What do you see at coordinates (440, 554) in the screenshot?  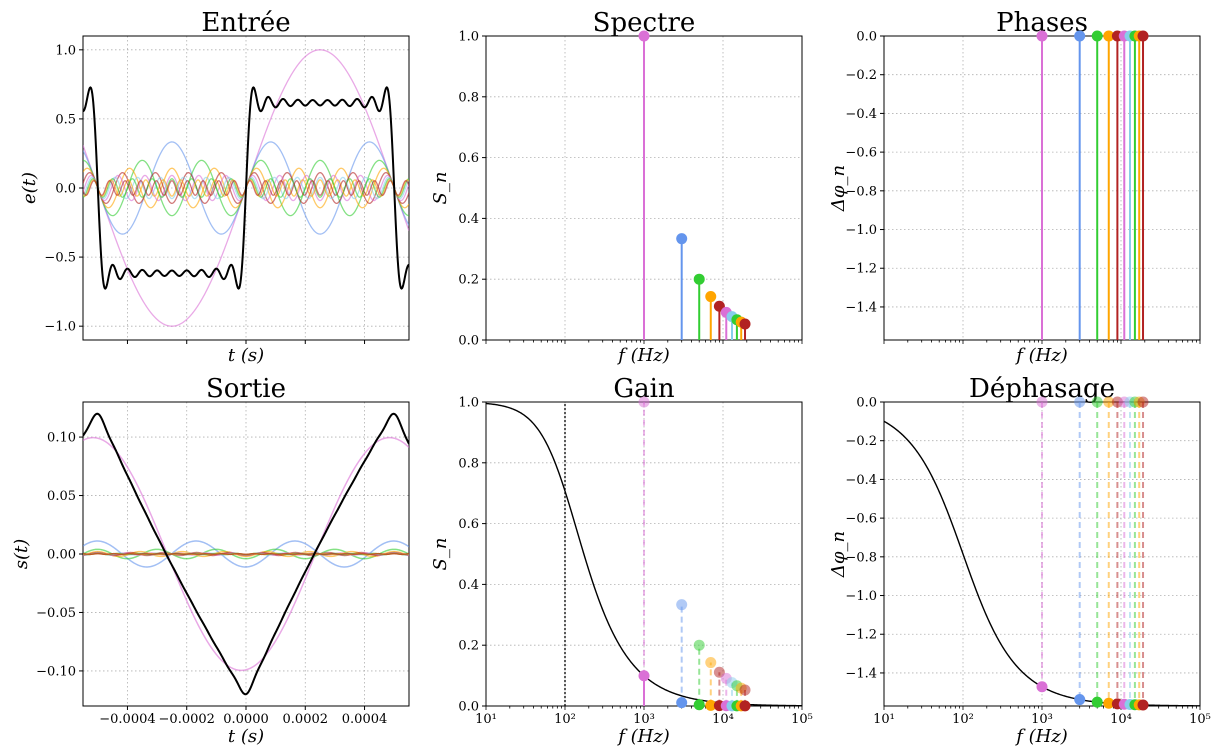 I see `y-axis-label: S_n` at bounding box center [440, 554].